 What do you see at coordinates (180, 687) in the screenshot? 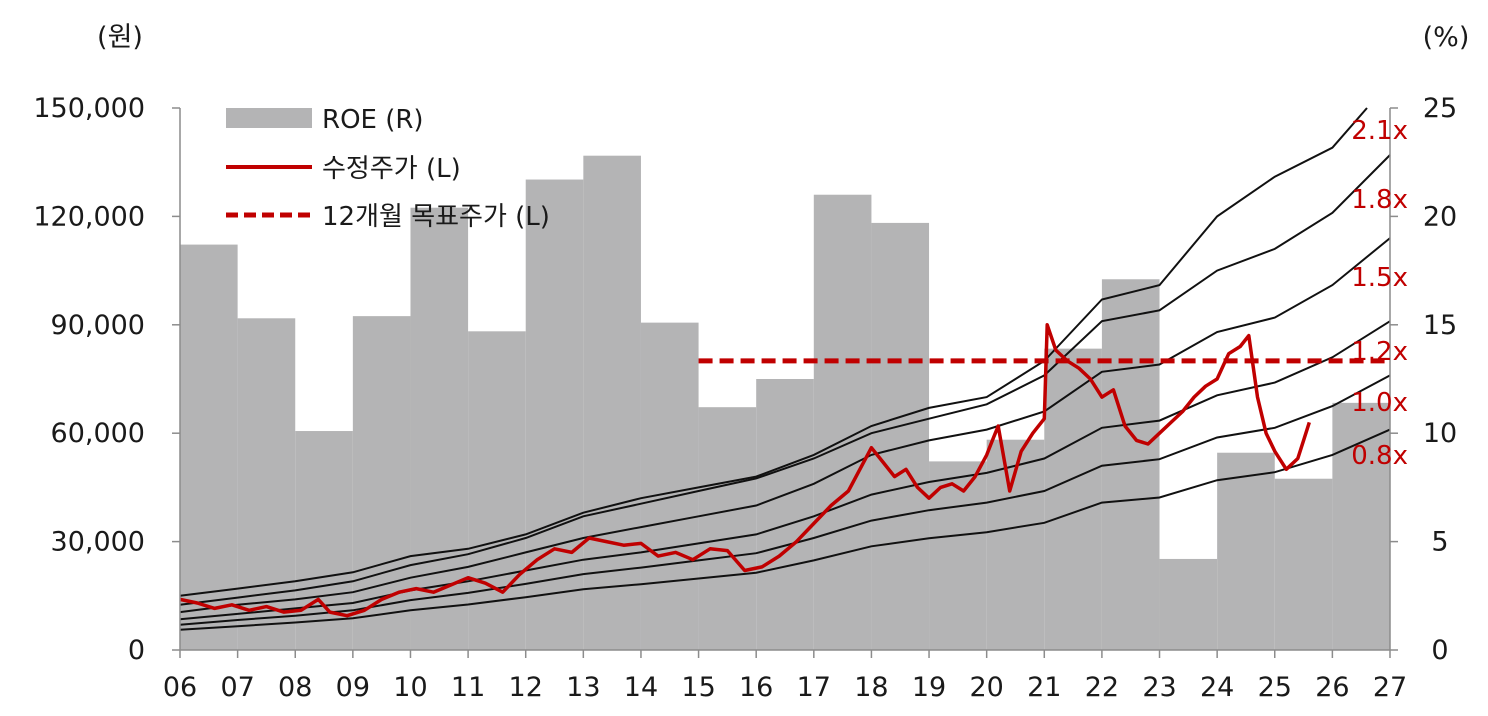
I see `x-tick-label: 06` at bounding box center [180, 687].